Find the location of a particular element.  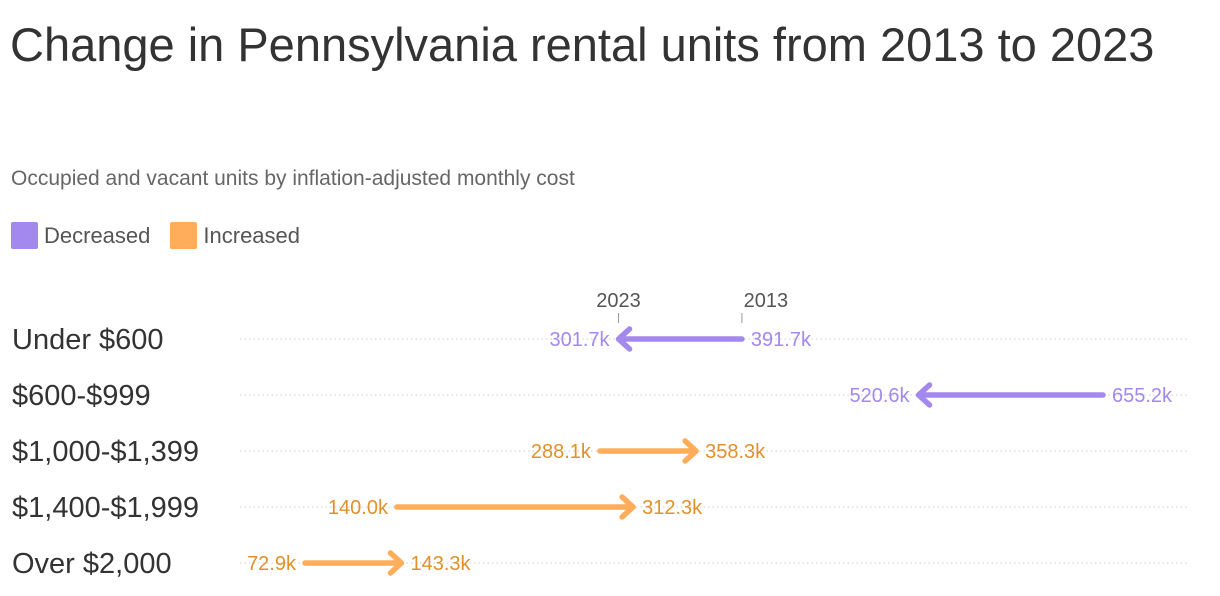

legend-label-decreased: Decreased is located at coordinates (97, 235).